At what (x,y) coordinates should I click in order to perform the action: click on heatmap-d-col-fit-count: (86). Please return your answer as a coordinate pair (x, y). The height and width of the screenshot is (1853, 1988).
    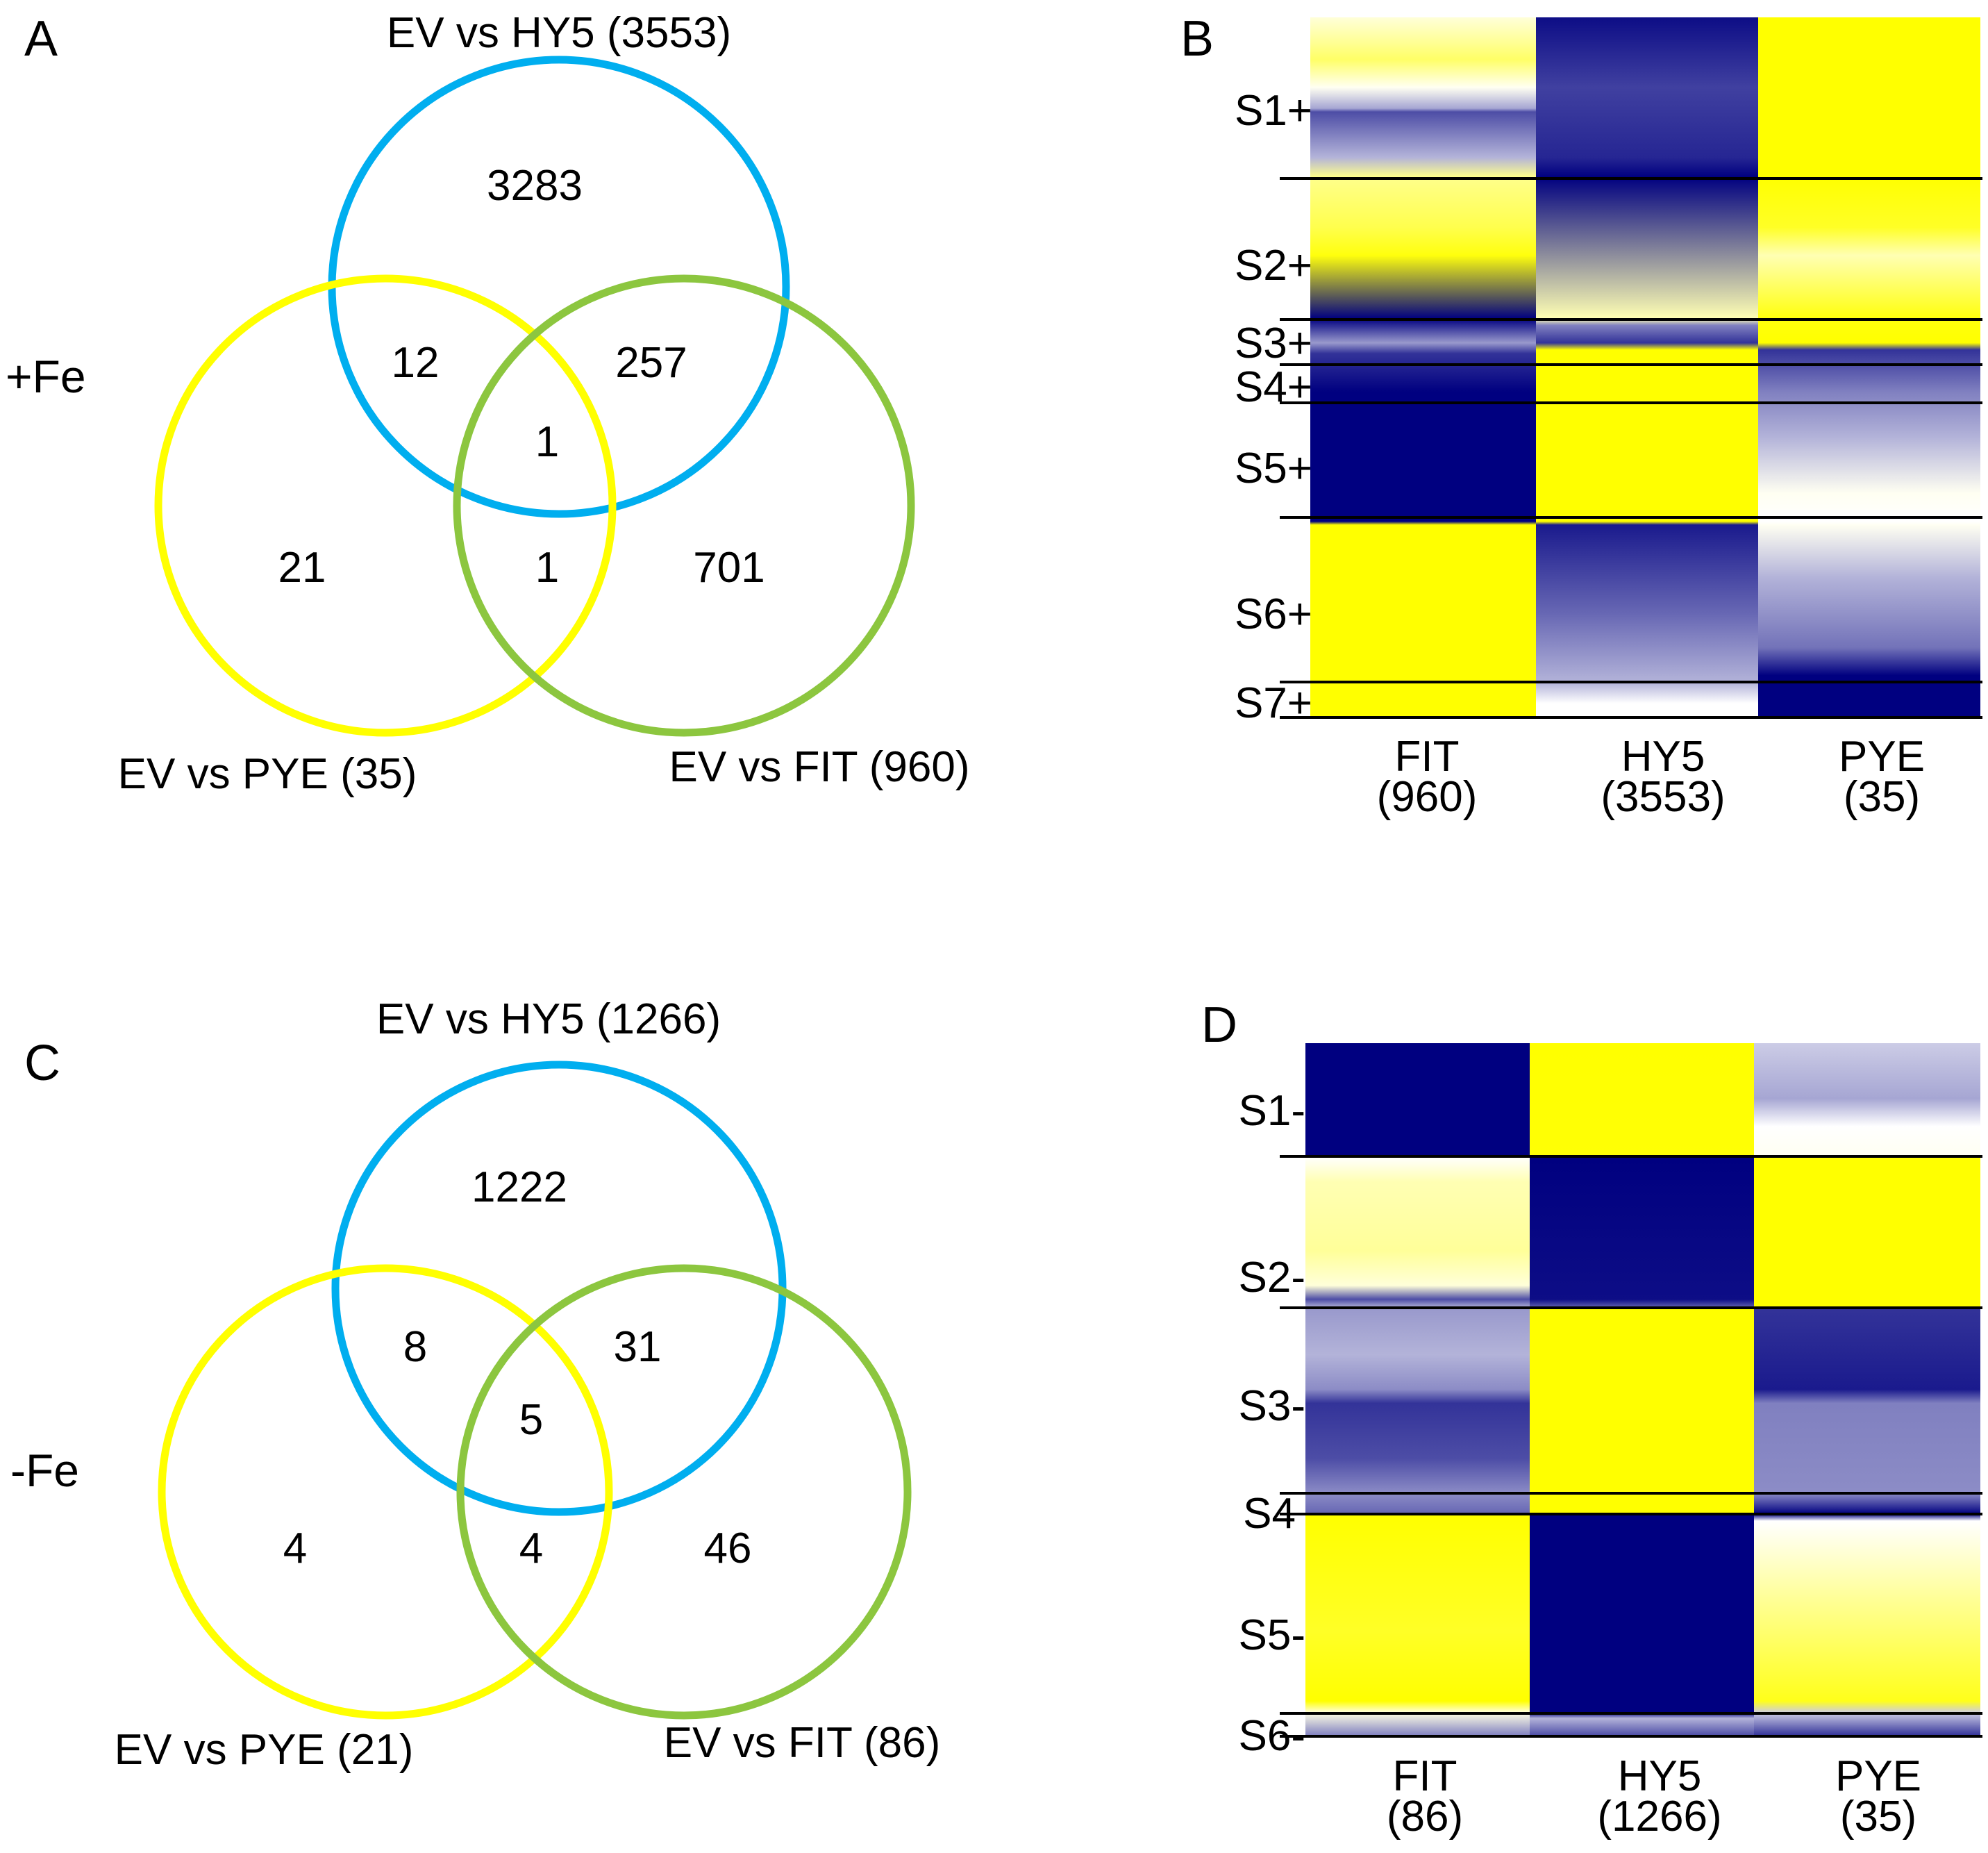
    Looking at the image, I should click on (1425, 1816).